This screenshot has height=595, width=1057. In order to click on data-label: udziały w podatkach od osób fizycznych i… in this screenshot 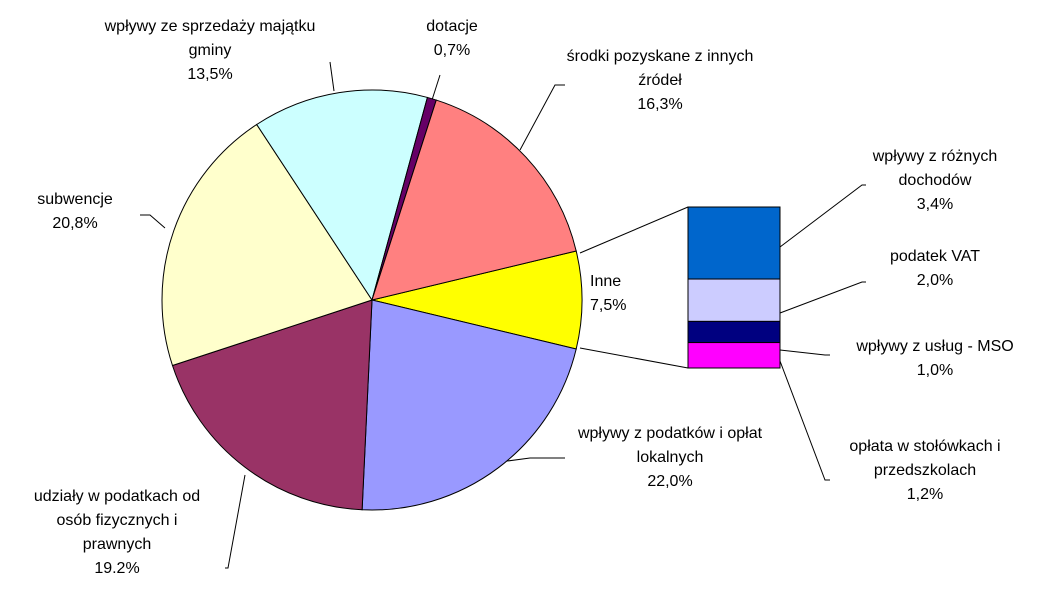, I will do `click(117, 533)`.